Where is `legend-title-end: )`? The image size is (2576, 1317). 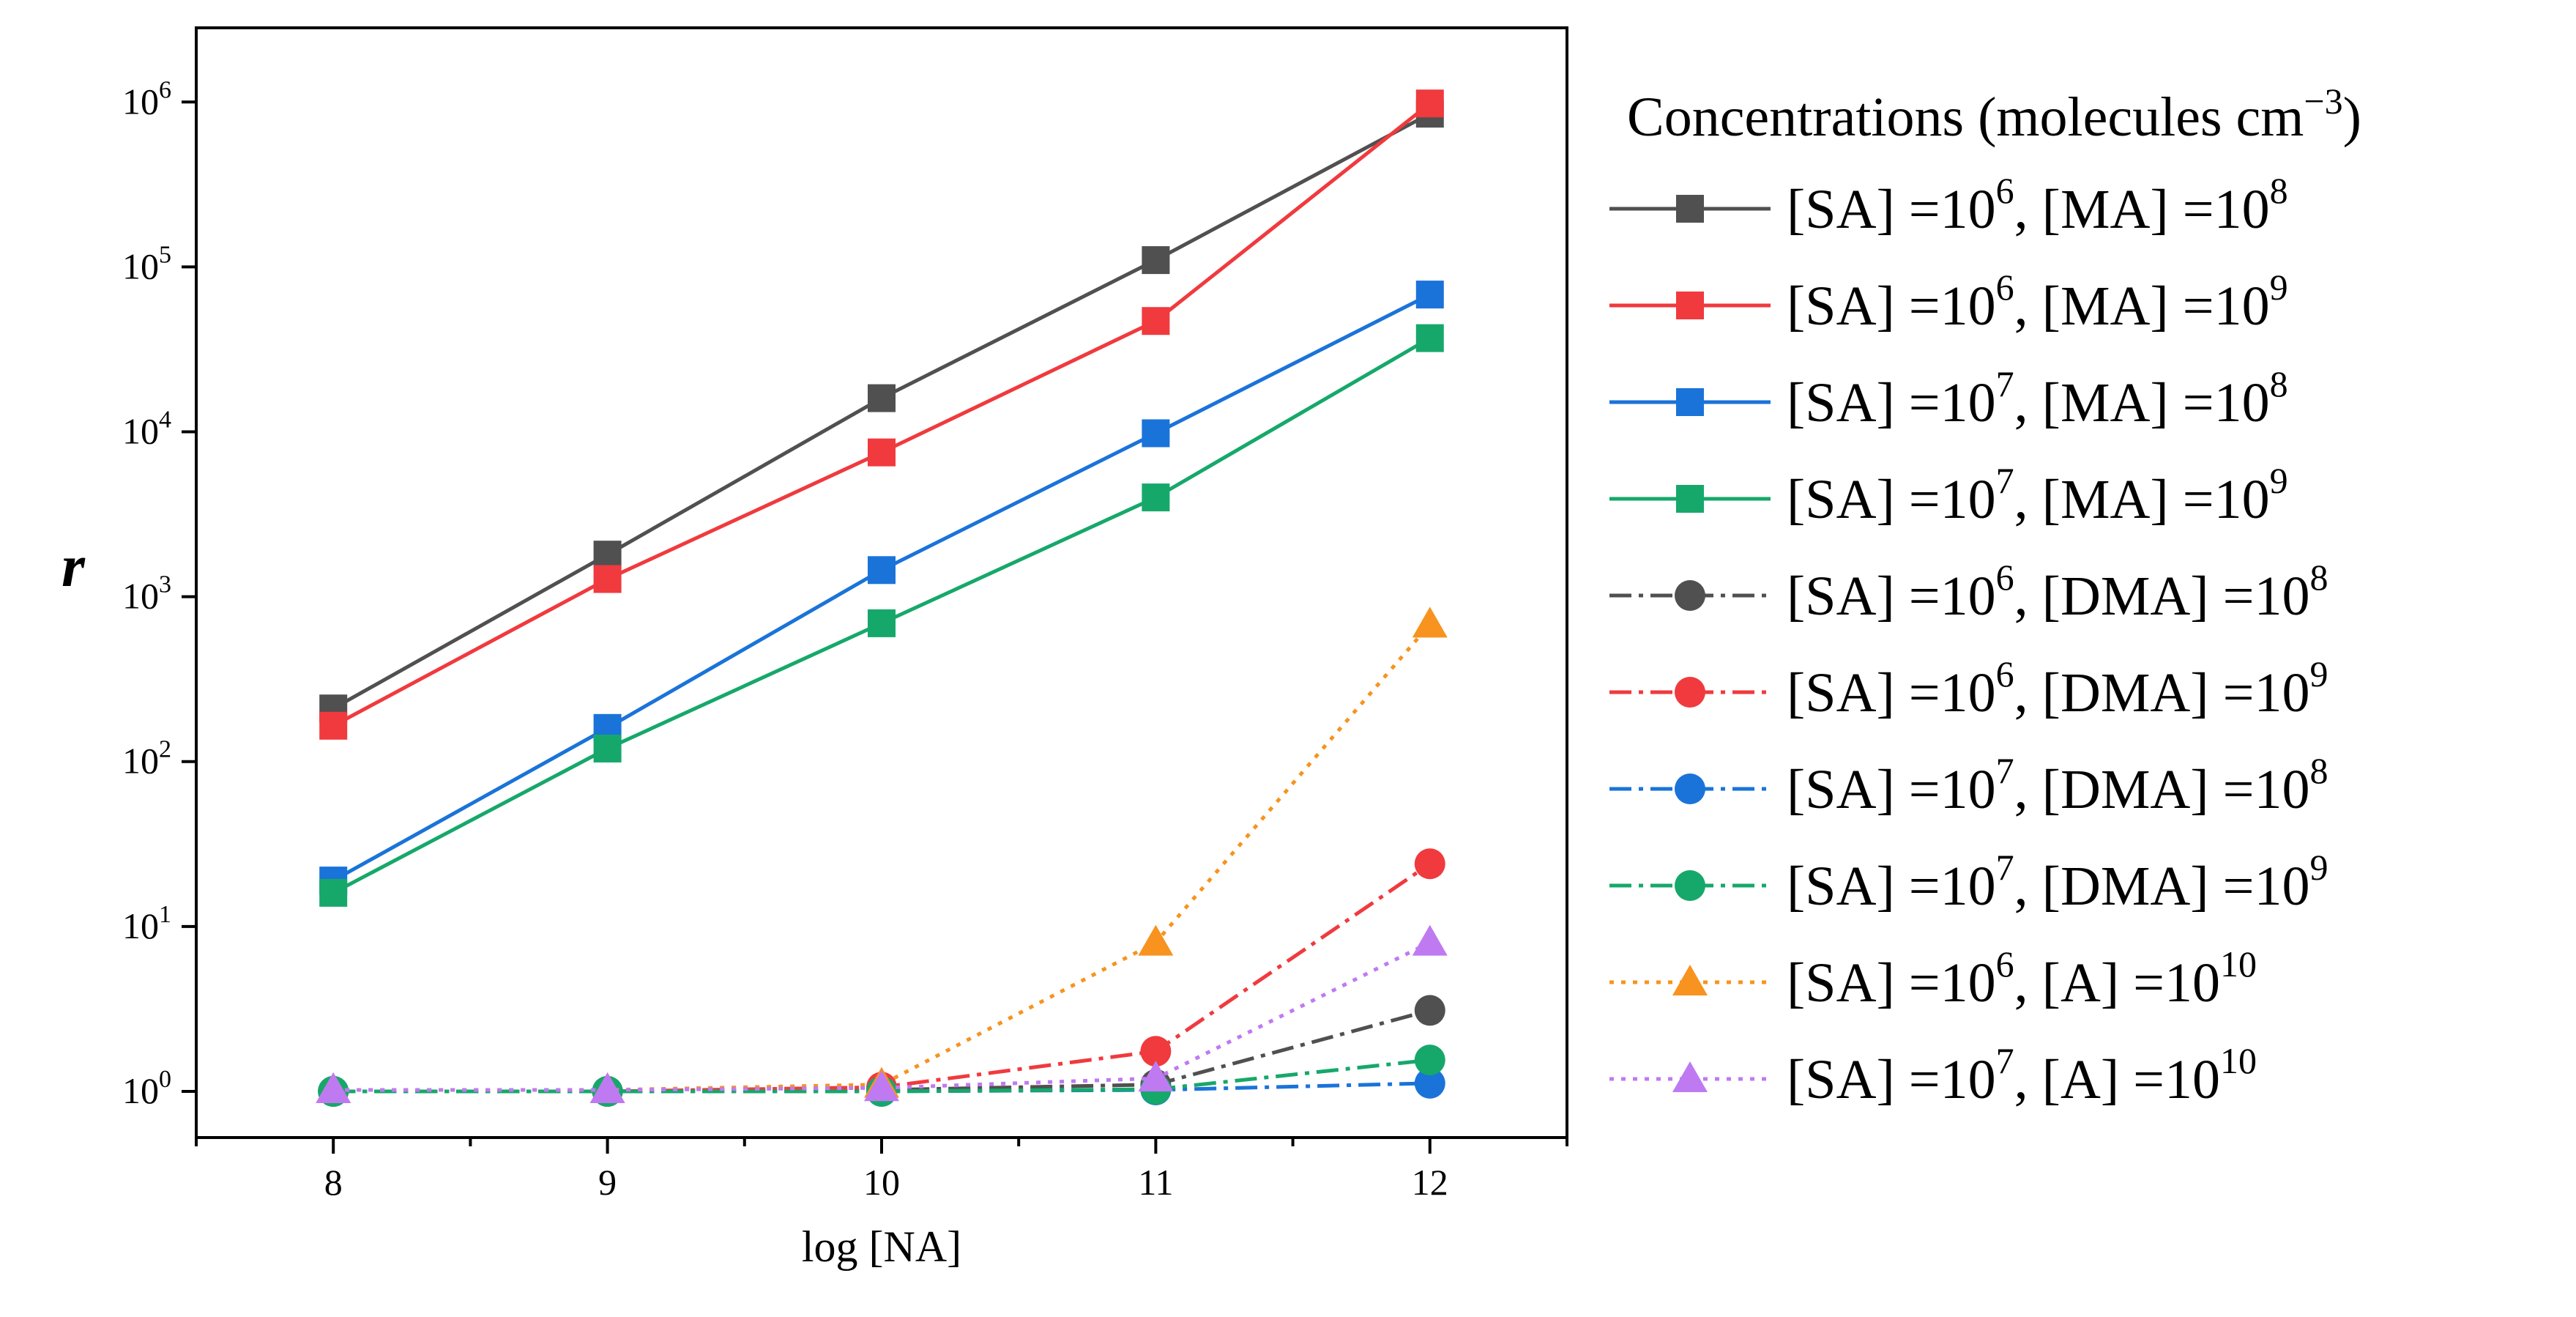 legend-title-end: ) is located at coordinates (2352, 117).